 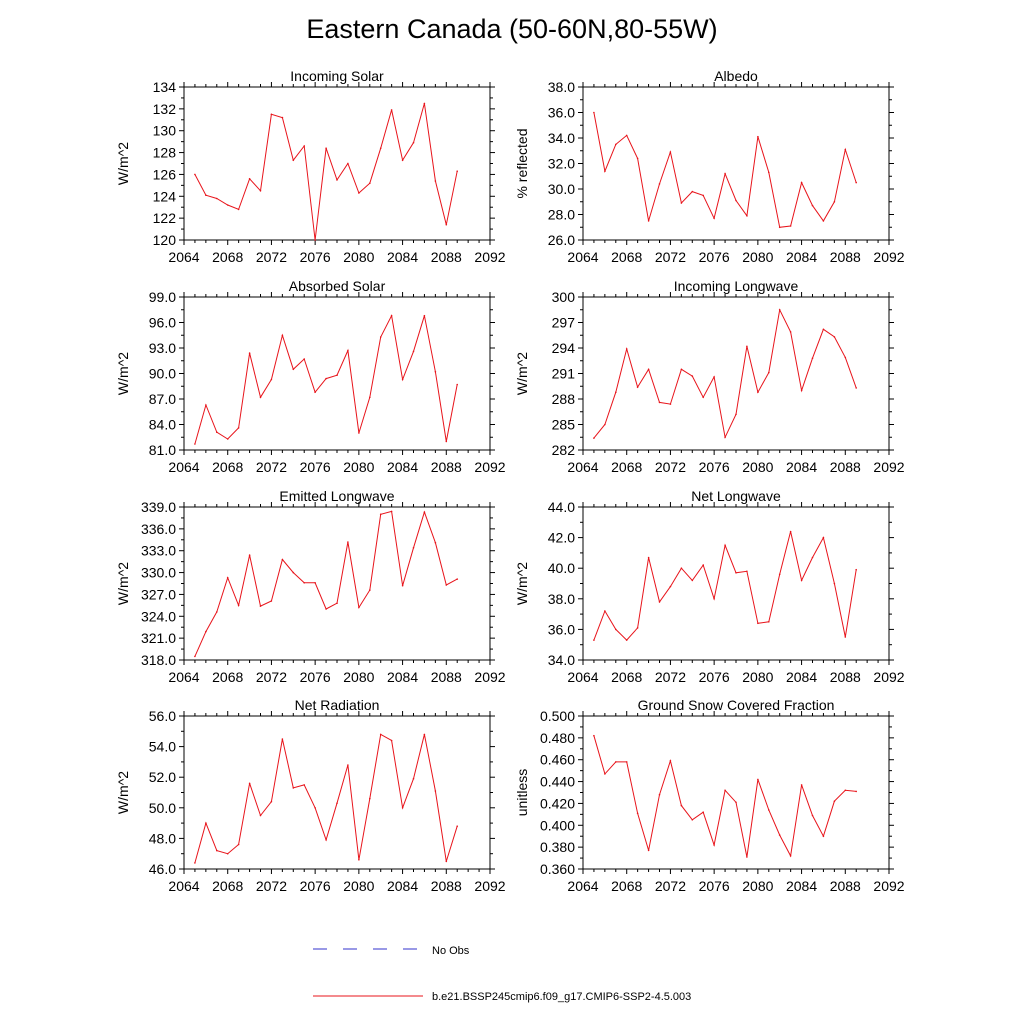 What do you see at coordinates (162, 348) in the screenshot?
I see `y-tick-label: 93.0` at bounding box center [162, 348].